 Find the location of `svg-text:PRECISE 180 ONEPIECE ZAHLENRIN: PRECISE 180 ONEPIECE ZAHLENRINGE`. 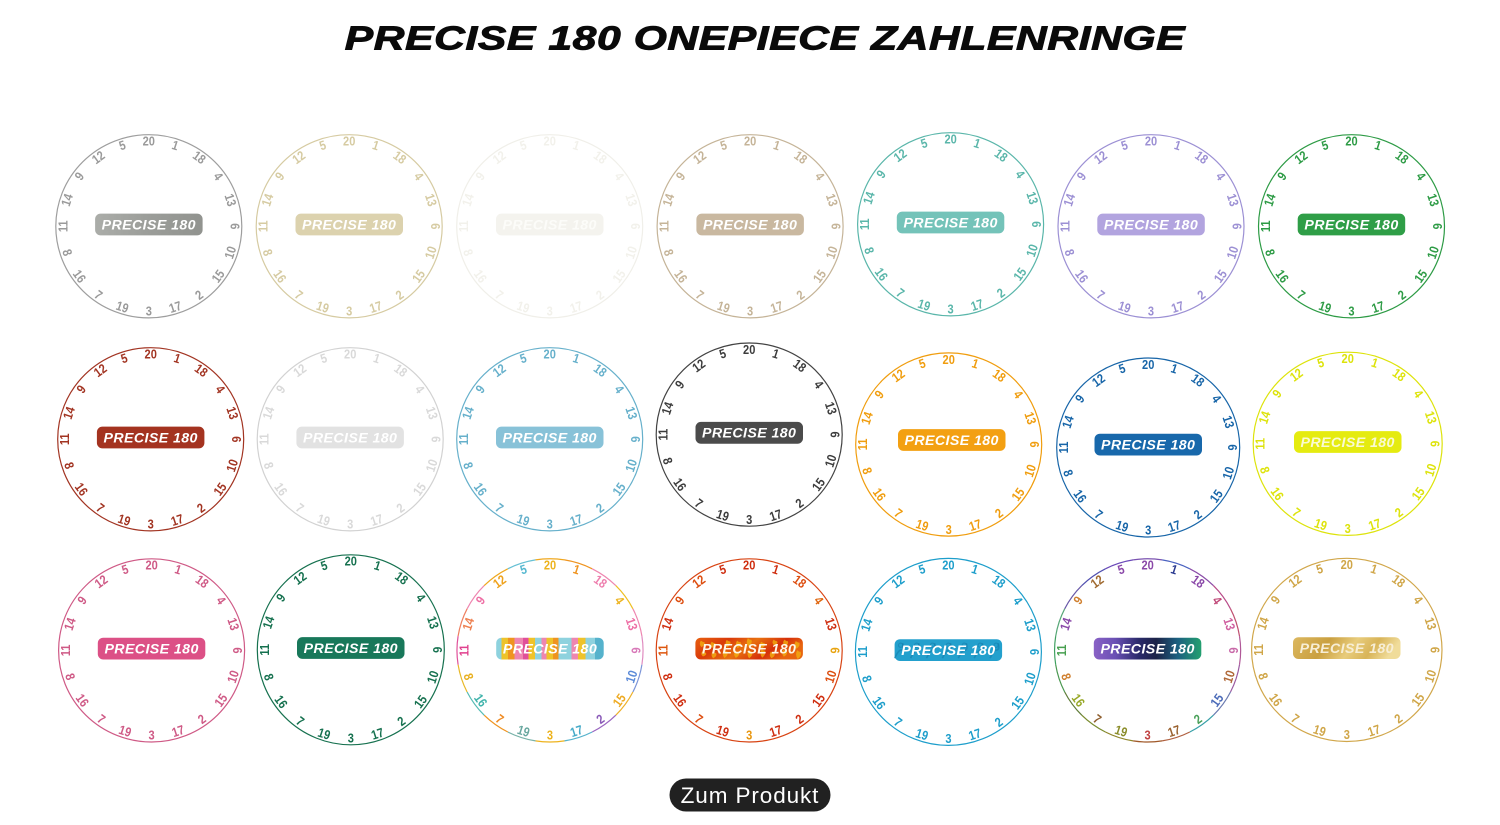

svg-text:PRECISE 180 ONEPIECE ZAHLENRIN: PRECISE 180 ONEPIECE ZAHLENRINGE is located at coordinates (765, 39).